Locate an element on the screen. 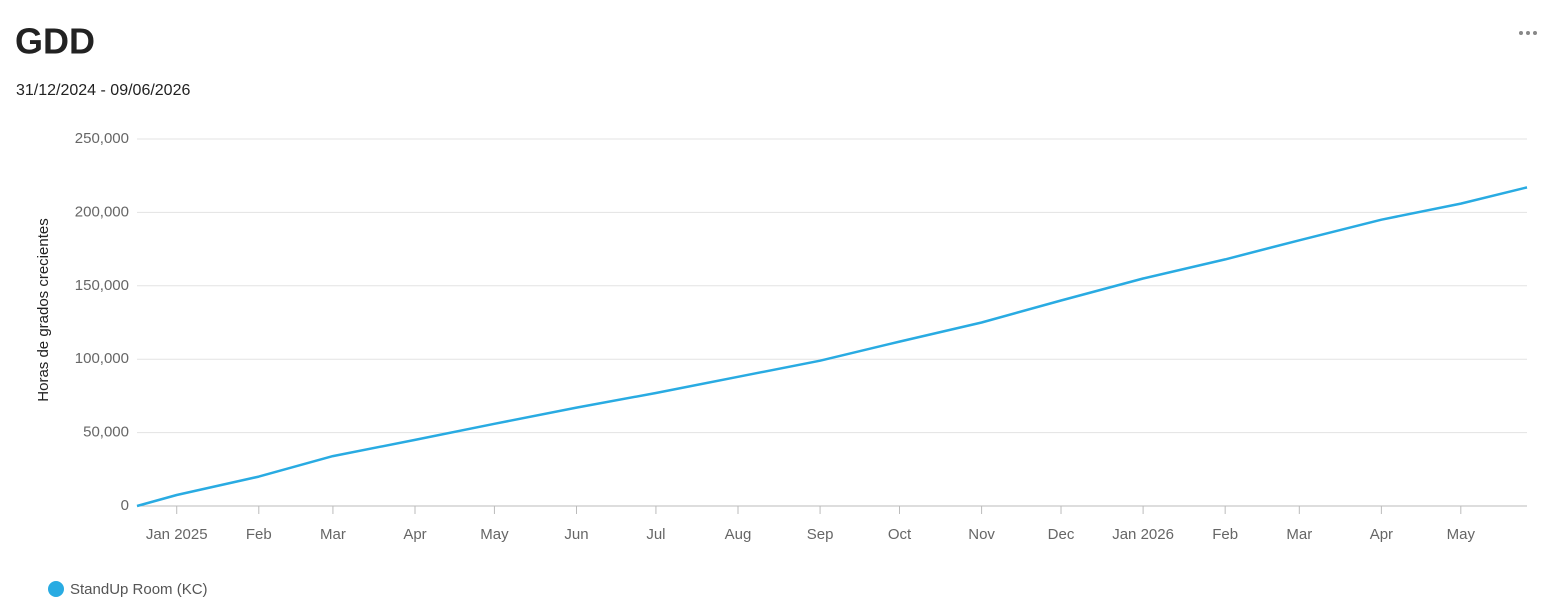 The height and width of the screenshot is (608, 1562). y-tick-label: 100,000 is located at coordinates (102, 358).